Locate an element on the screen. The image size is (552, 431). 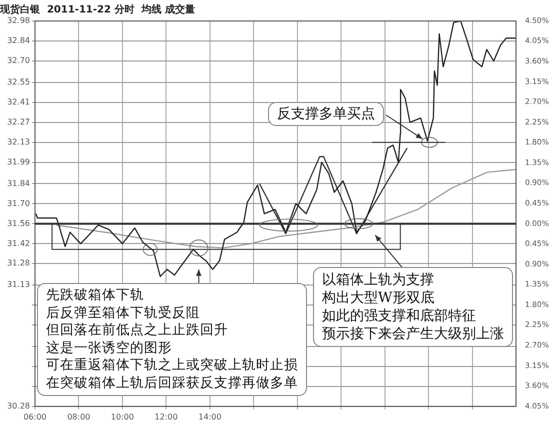
x-tick-label: 14:00 is located at coordinates (210, 417).